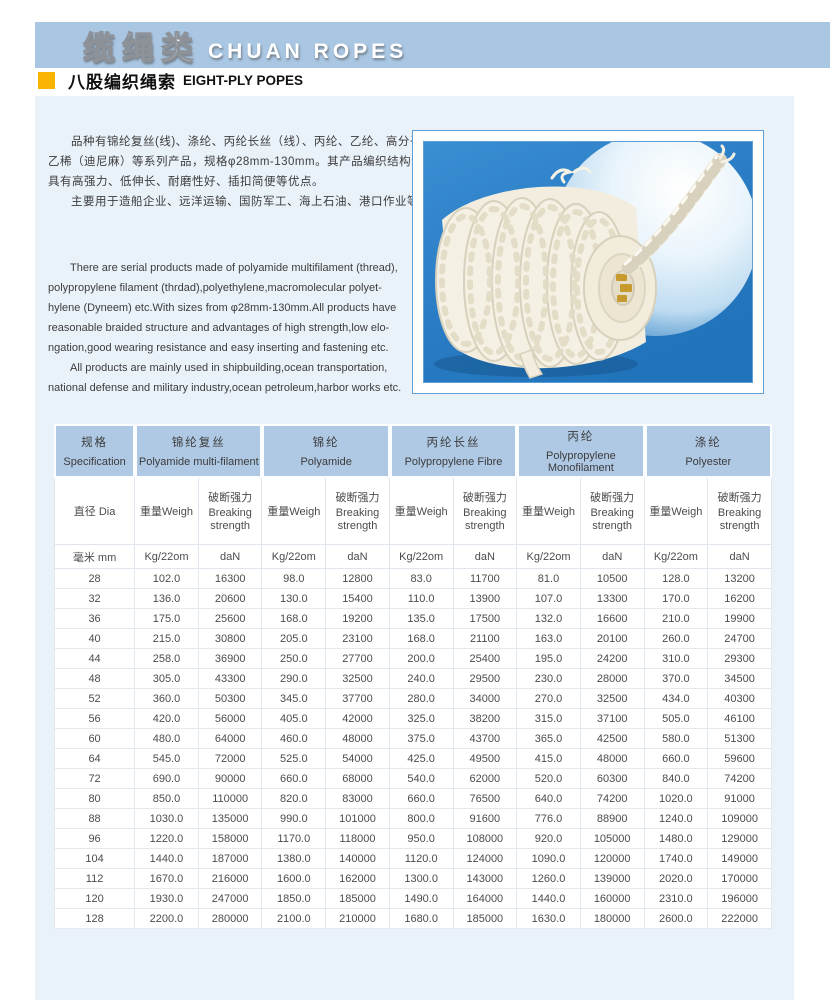 The height and width of the screenshot is (1000, 830). What do you see at coordinates (199, 451) in the screenshot?
I see `col-header-material: 锦纶复丝 Polyamide multi-filament` at bounding box center [199, 451].